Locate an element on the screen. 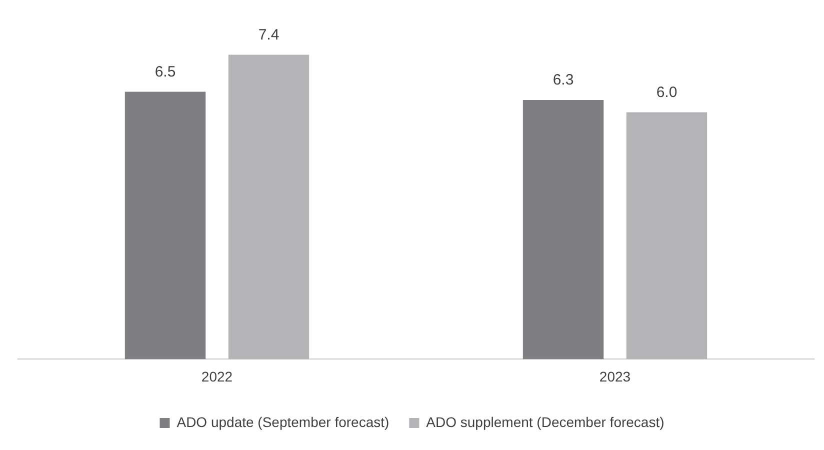  data-label: 7.4 is located at coordinates (269, 35).